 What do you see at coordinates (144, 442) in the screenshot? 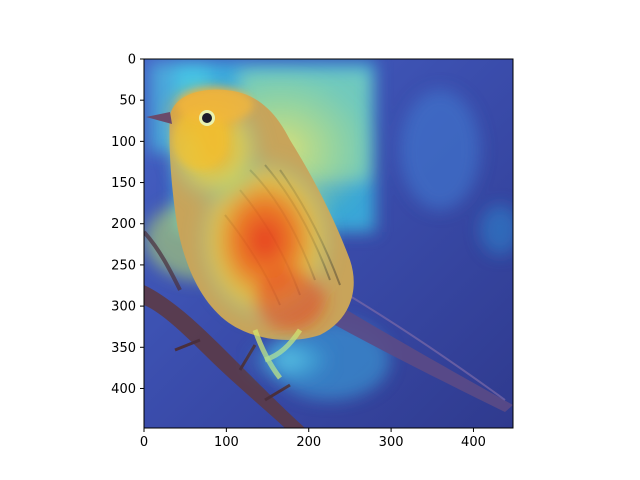
I see `x-tick-label: 0` at bounding box center [144, 442].